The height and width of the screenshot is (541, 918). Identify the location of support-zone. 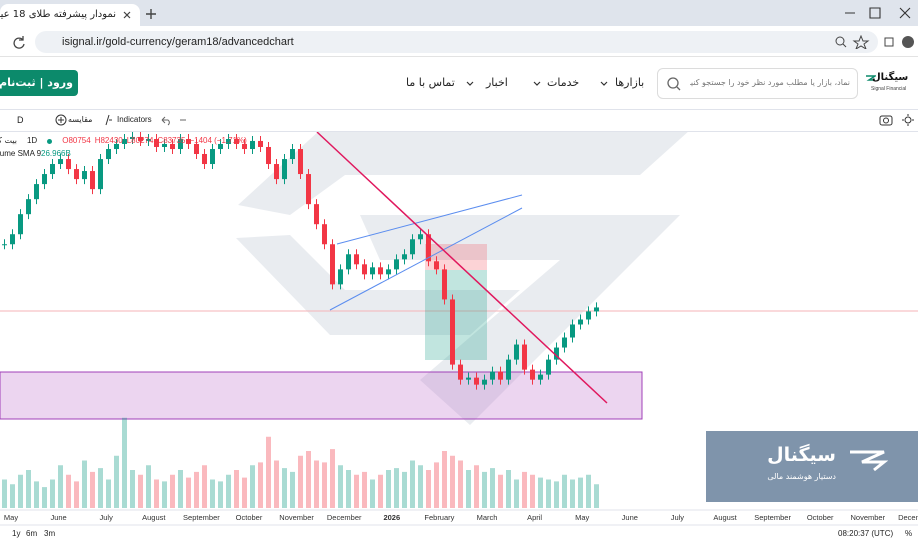
(321, 395).